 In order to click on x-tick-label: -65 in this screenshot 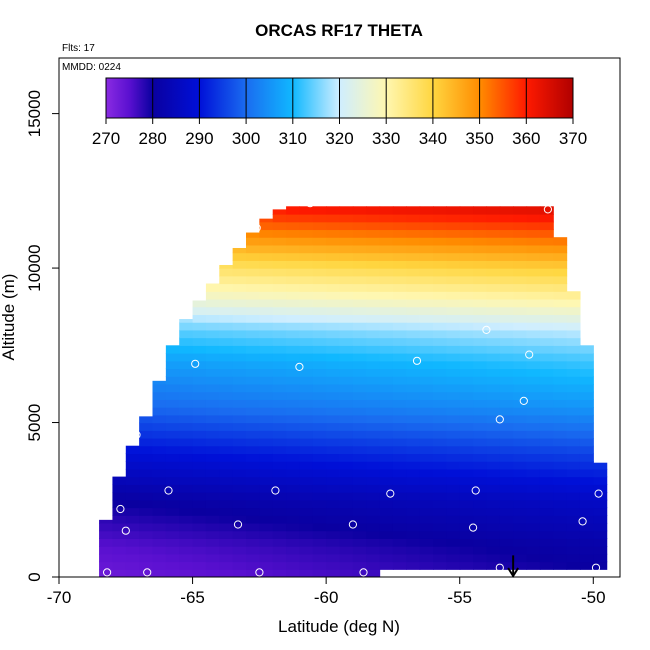, I will do `click(192, 597)`.